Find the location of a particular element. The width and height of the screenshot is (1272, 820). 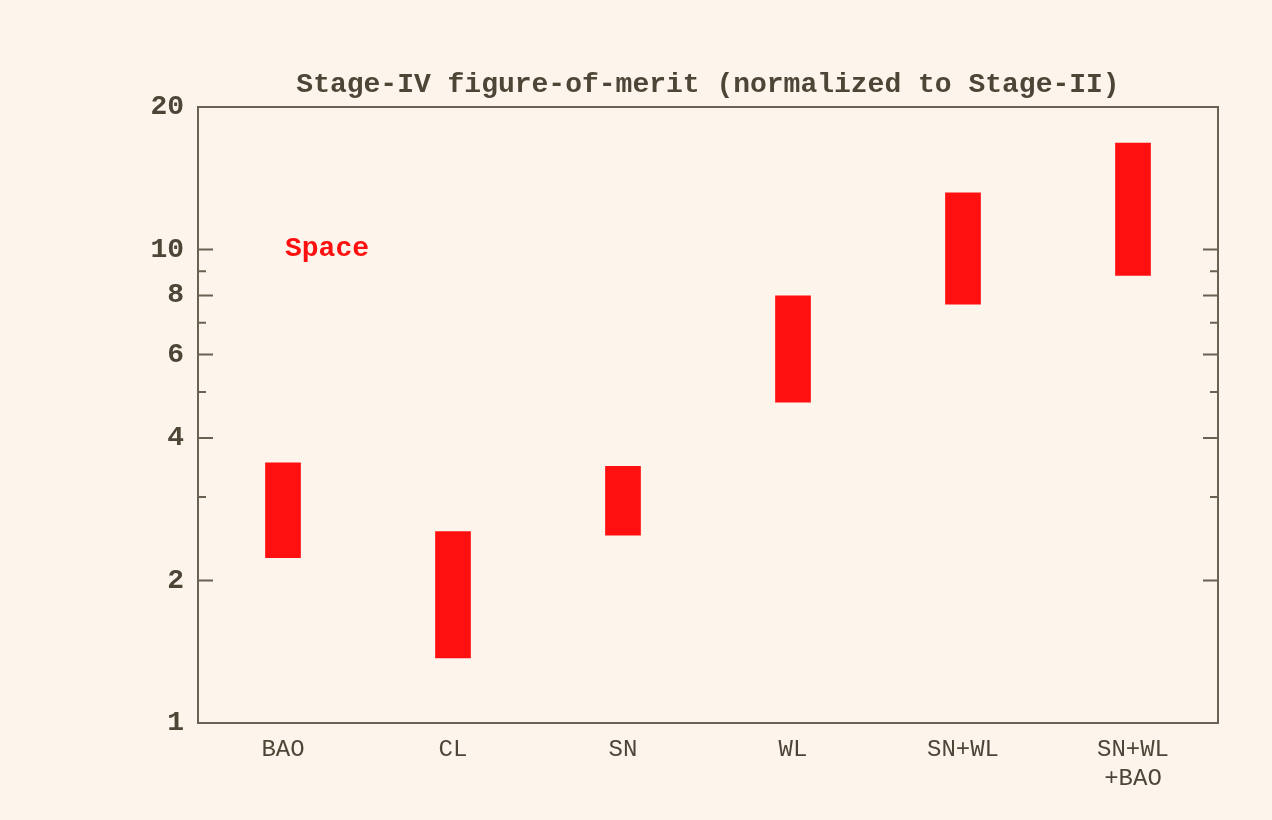

x-tick-label: WL is located at coordinates (793, 749).